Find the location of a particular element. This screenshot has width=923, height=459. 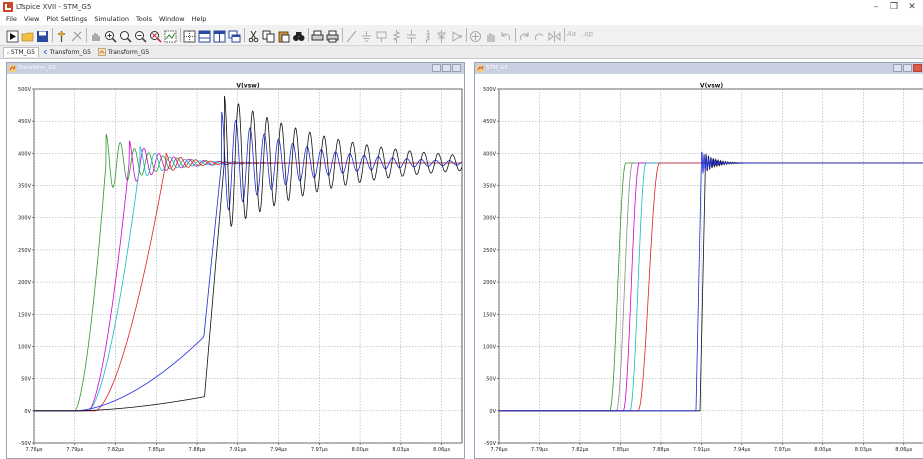

window-header: Transform_G5 is located at coordinates (235, 68).